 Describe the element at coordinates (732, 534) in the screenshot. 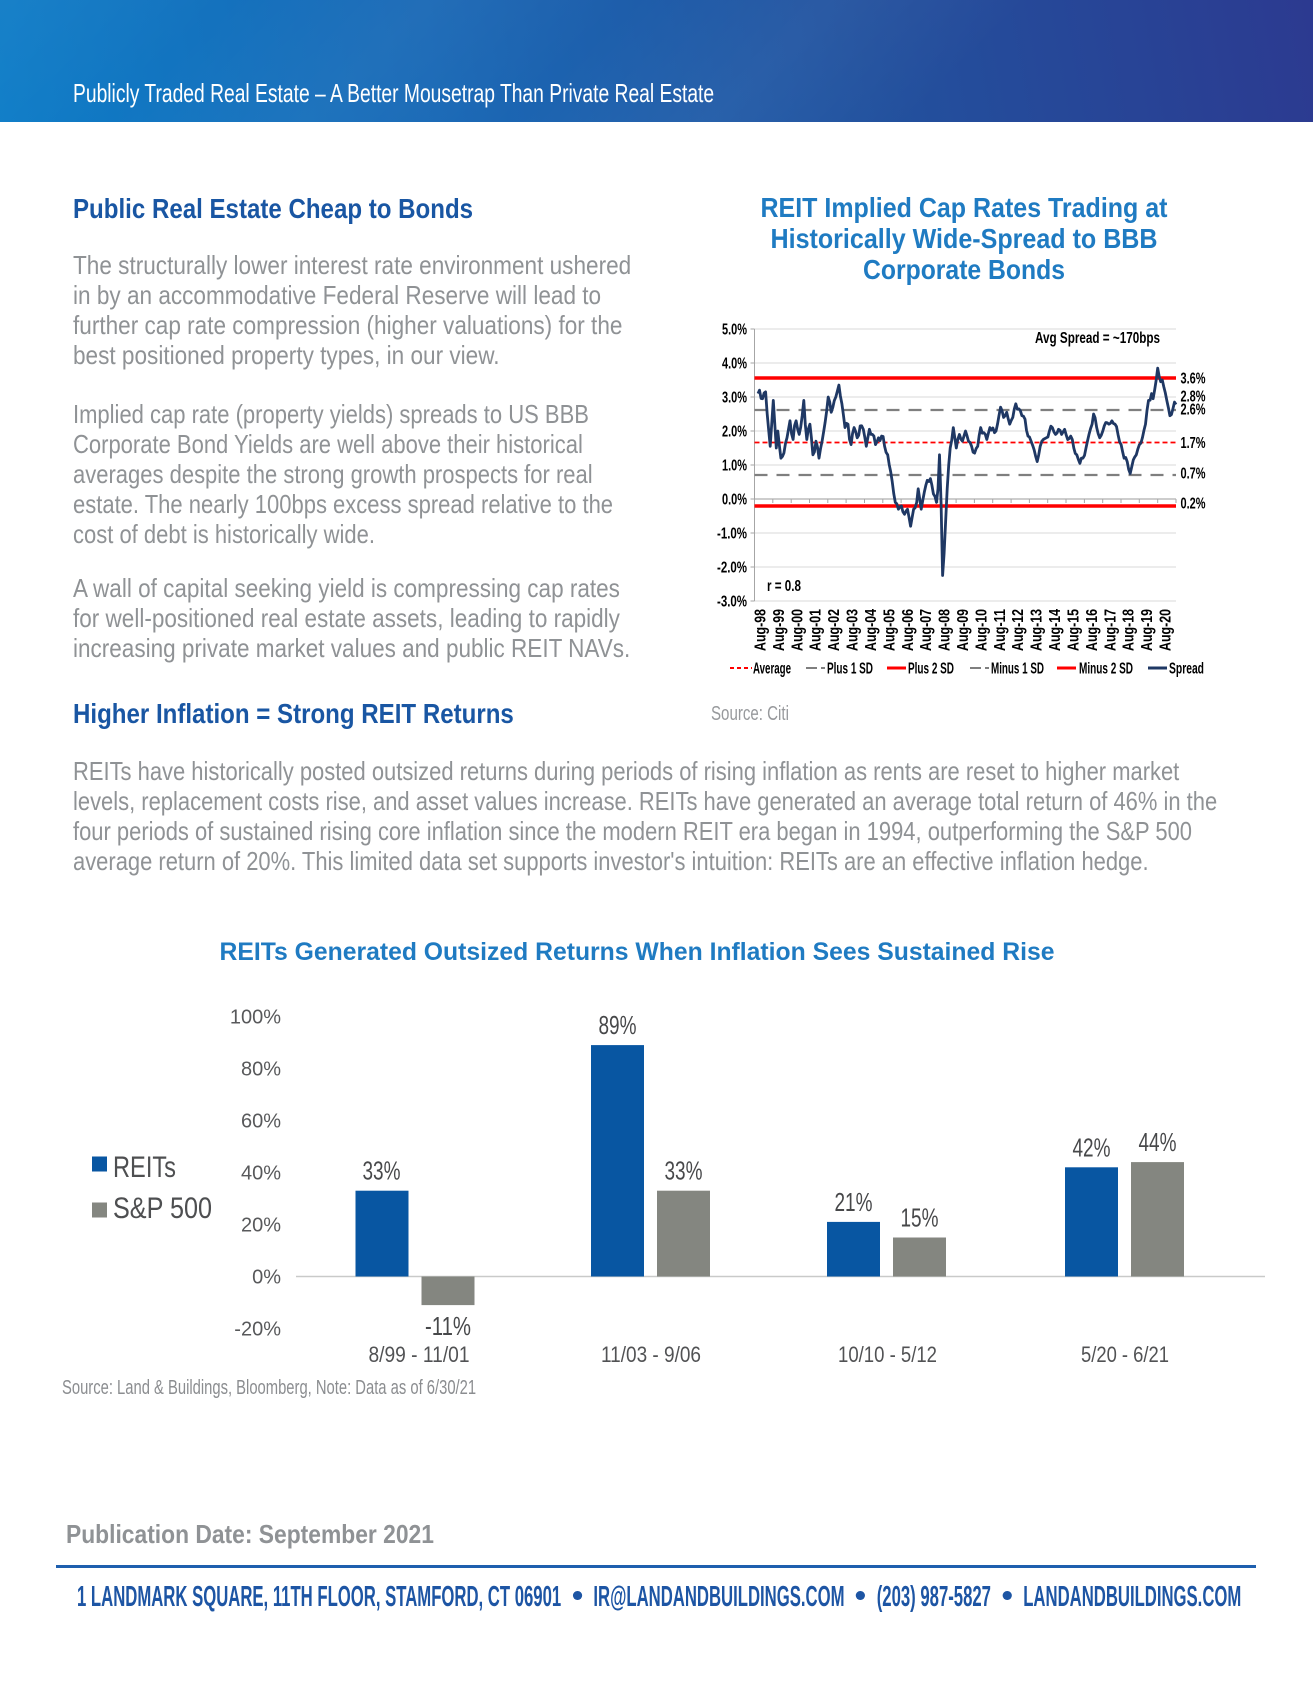

I see `svg-text: -1.0%` at that location.